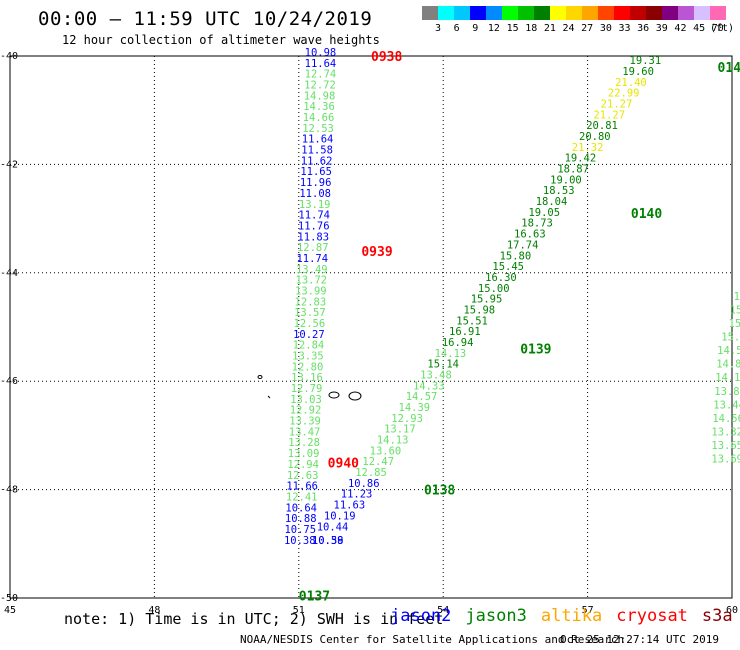 This screenshot has width=740, height=650. I want to click on wave-height-value: 15.80, so click(516, 256).